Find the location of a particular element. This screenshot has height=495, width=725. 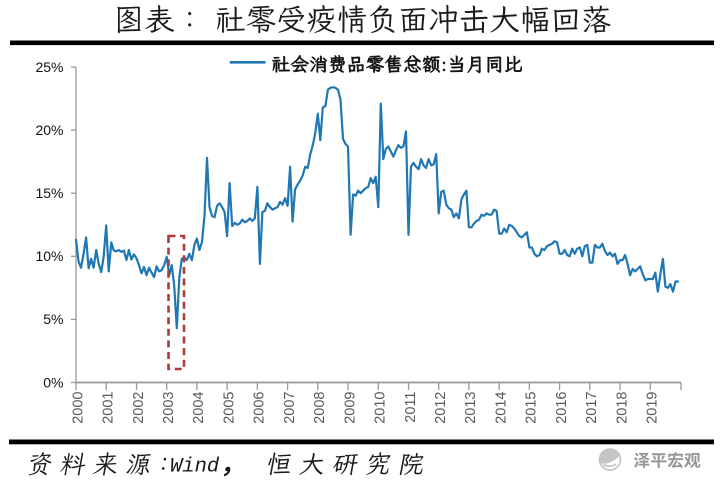

svg-text: 2006 is located at coordinates (260, 408).